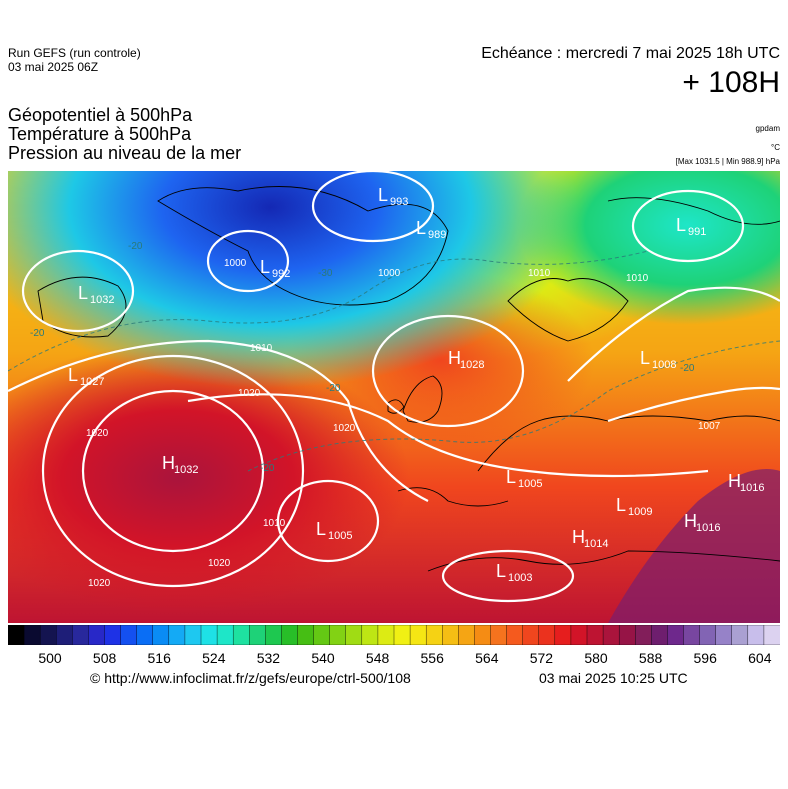 Image resolution: width=788 pixels, height=789 pixels. What do you see at coordinates (596, 544) in the screenshot?
I see `pressure-center-value: 1014` at bounding box center [596, 544].